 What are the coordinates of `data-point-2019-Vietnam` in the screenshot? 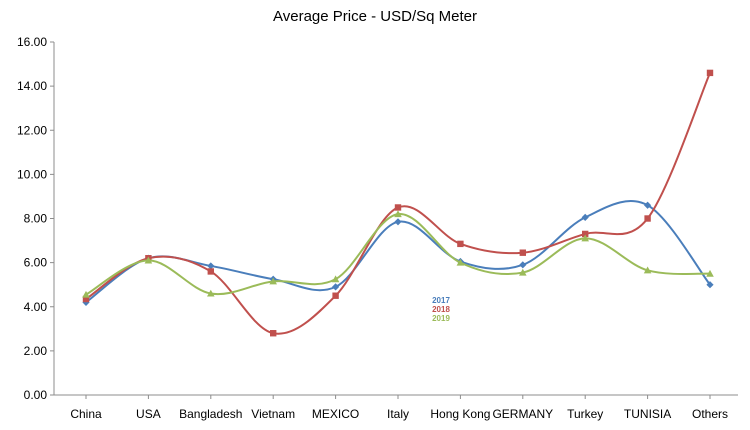 It's located at (273, 281).